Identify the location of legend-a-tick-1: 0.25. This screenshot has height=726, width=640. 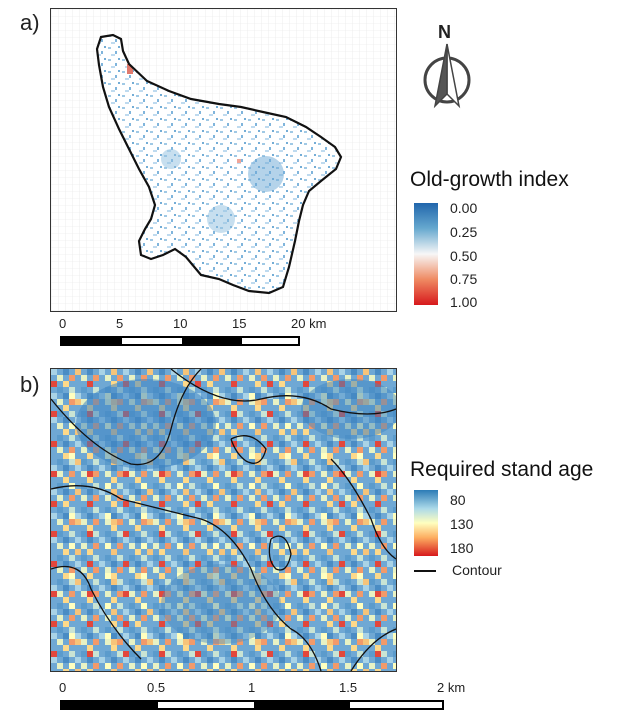
(464, 232).